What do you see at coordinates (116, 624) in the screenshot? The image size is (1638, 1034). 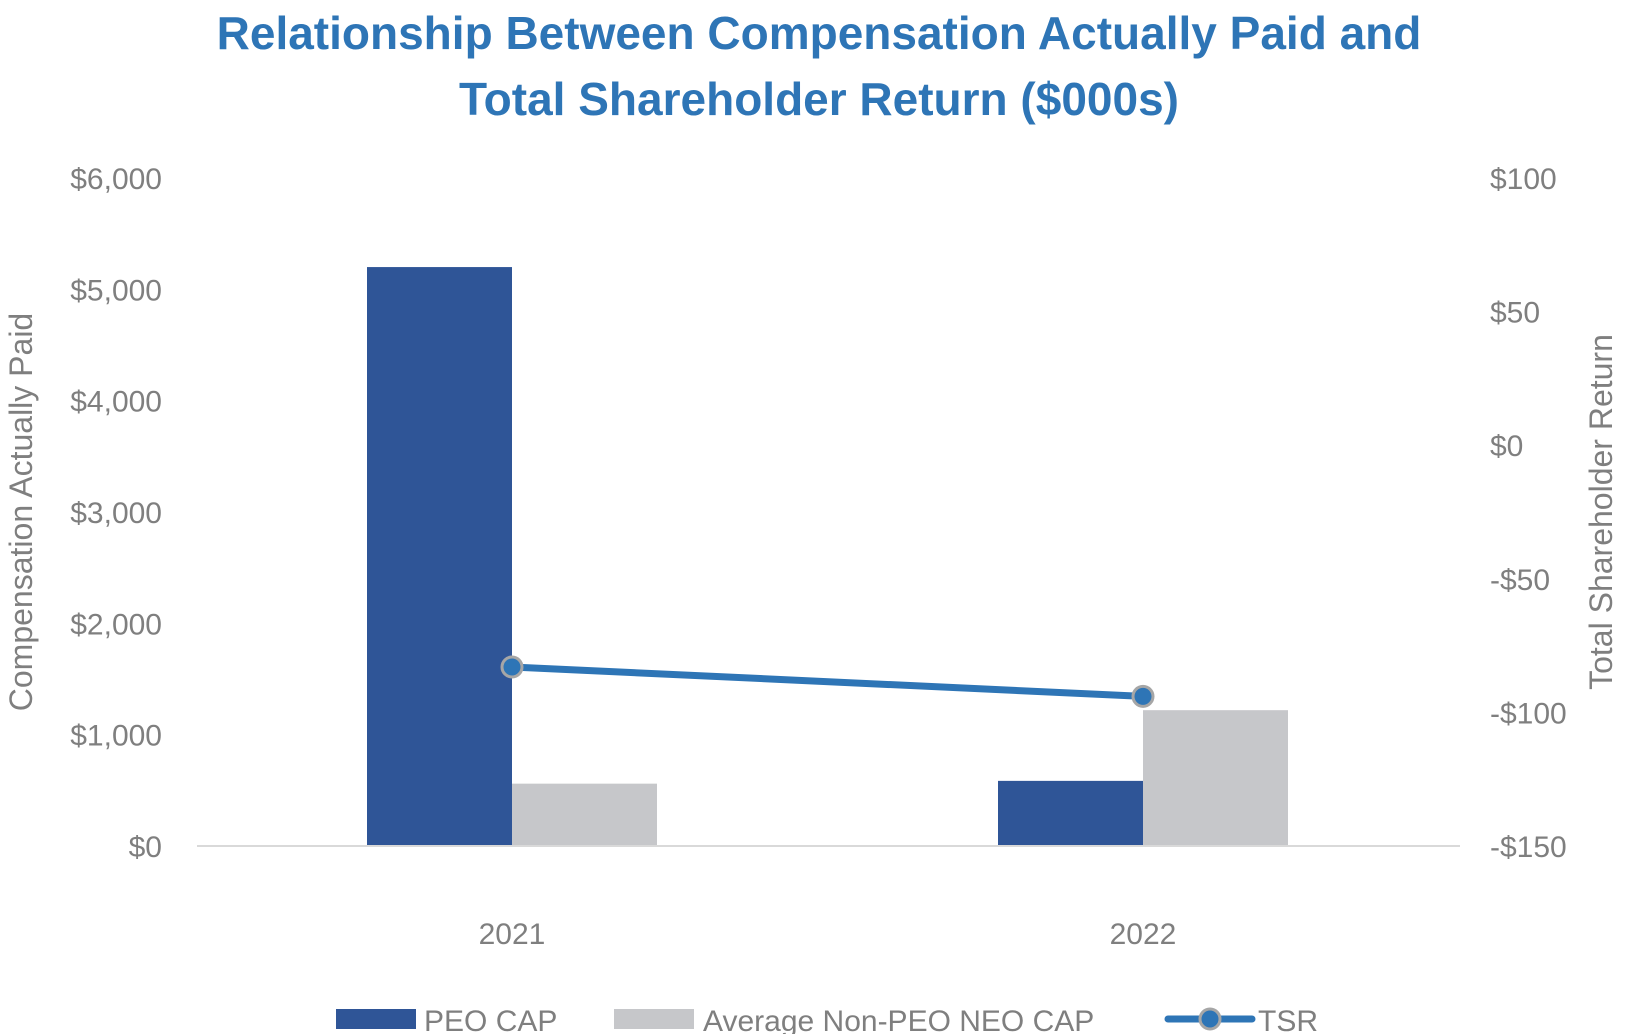 I see `left-axis-tick-label: $2,000` at bounding box center [116, 624].